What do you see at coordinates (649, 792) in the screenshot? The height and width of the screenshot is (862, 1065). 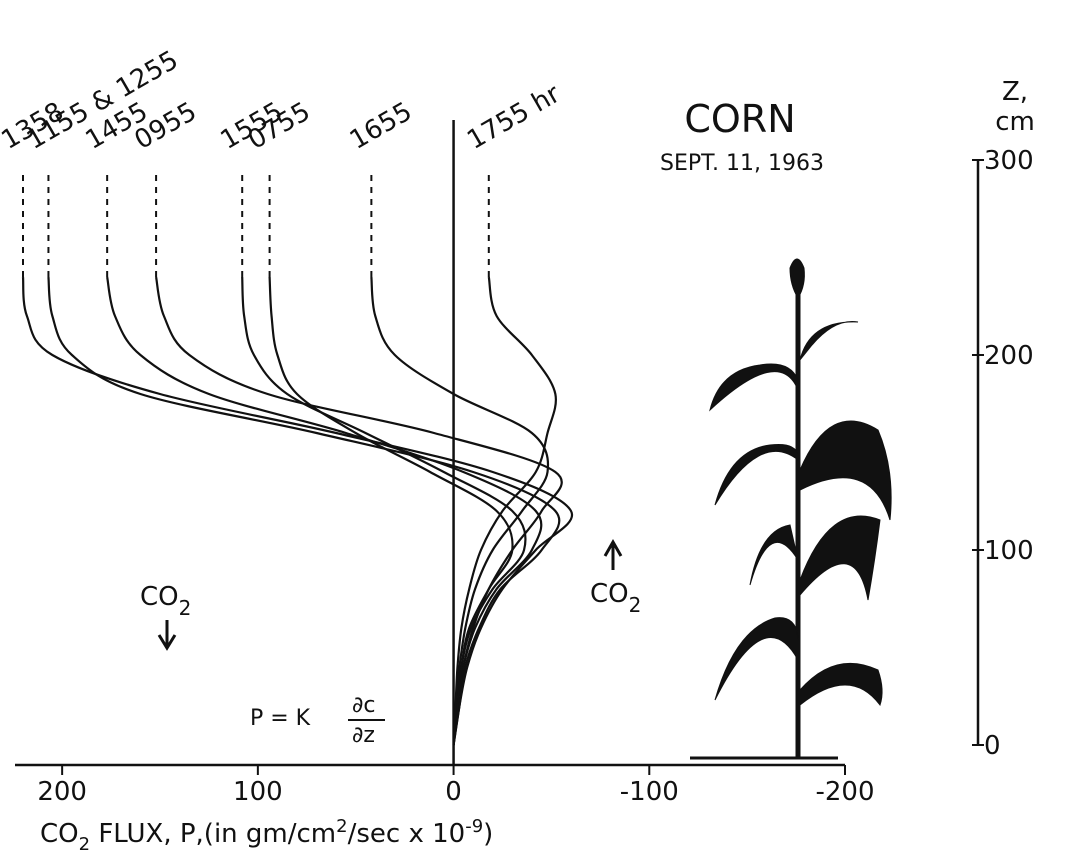 I see `x-tick-label: -100` at bounding box center [649, 792].